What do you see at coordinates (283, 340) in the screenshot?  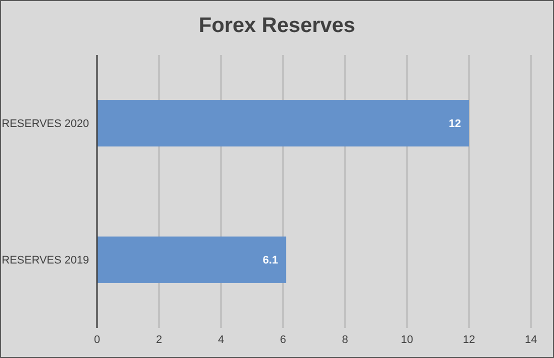 I see `x-tick-label: 6` at bounding box center [283, 340].